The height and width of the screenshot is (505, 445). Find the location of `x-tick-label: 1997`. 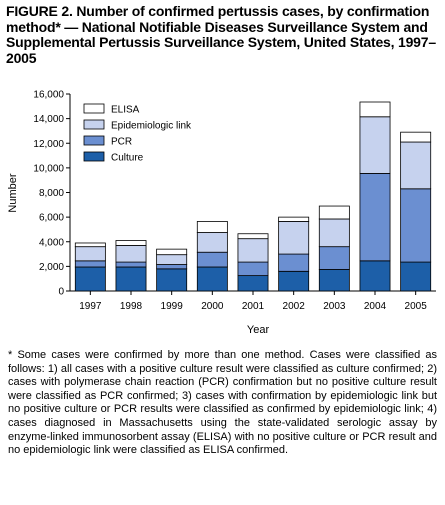

x-tick-label: 1997 is located at coordinates (90, 306).